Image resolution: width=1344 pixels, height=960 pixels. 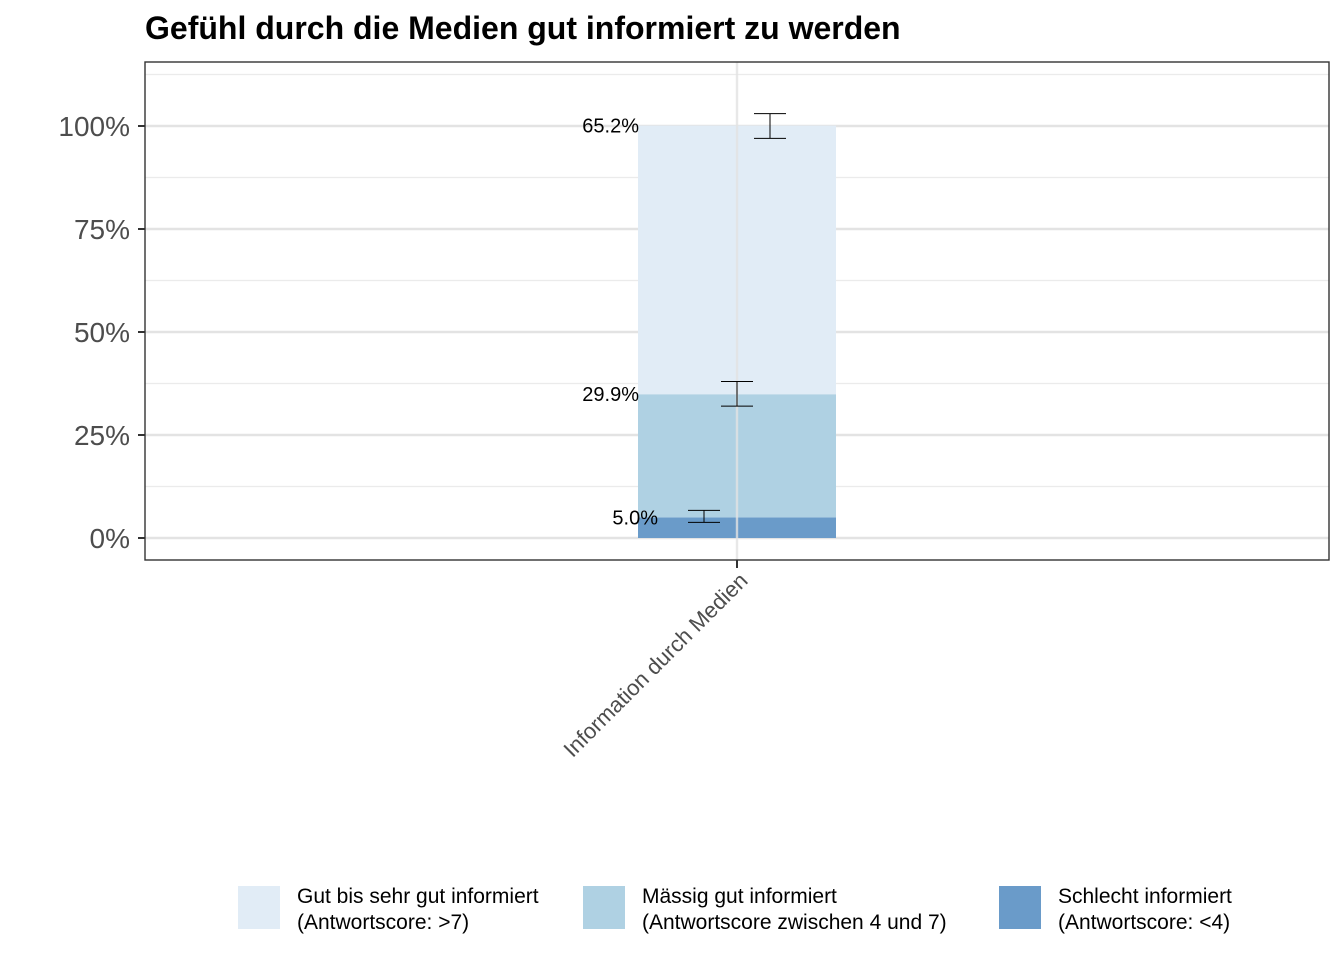 I want to click on legend-label: (Antwortscore: >7), so click(x=383, y=922).